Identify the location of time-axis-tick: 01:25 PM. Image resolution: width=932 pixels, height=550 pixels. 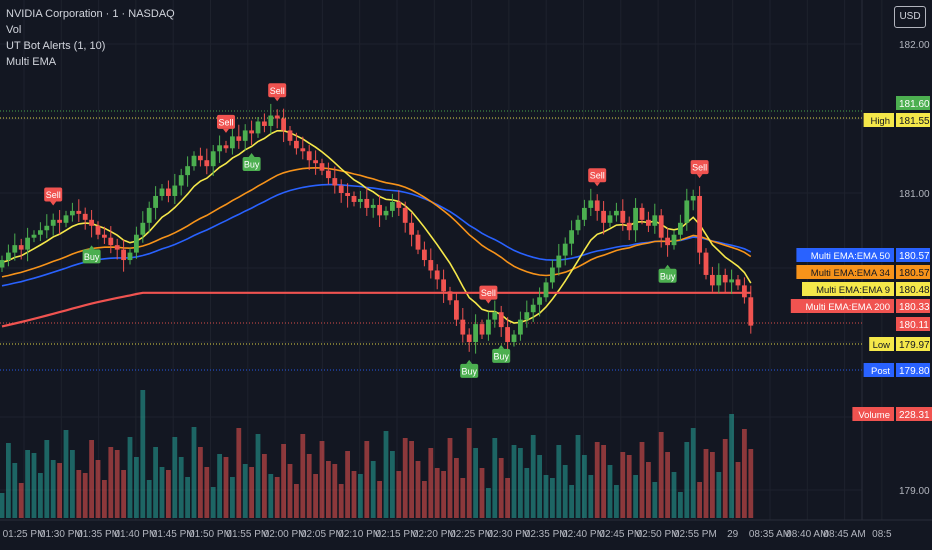
(24, 534).